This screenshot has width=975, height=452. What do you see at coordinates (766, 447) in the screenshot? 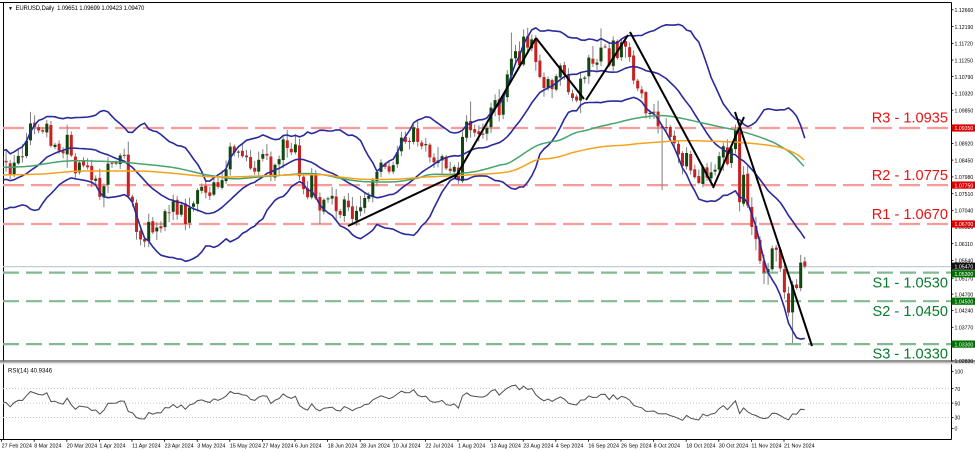
I see `svg-text: 11 Nov 2024` at bounding box center [766, 447].